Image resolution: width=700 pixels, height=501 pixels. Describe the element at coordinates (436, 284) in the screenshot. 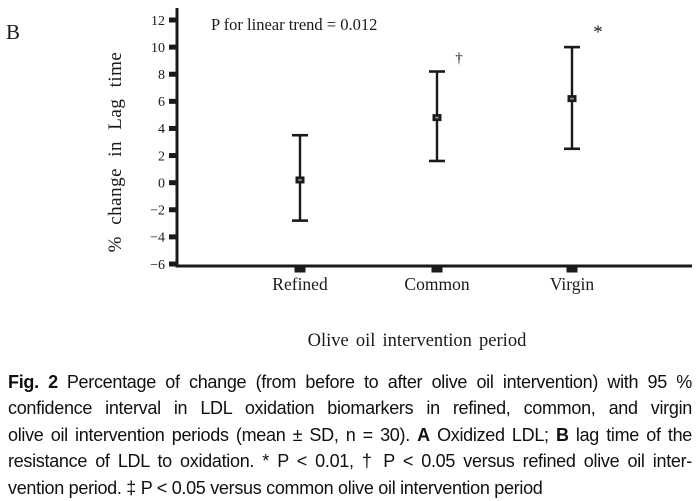

I see `category-label-common: Common` at that location.